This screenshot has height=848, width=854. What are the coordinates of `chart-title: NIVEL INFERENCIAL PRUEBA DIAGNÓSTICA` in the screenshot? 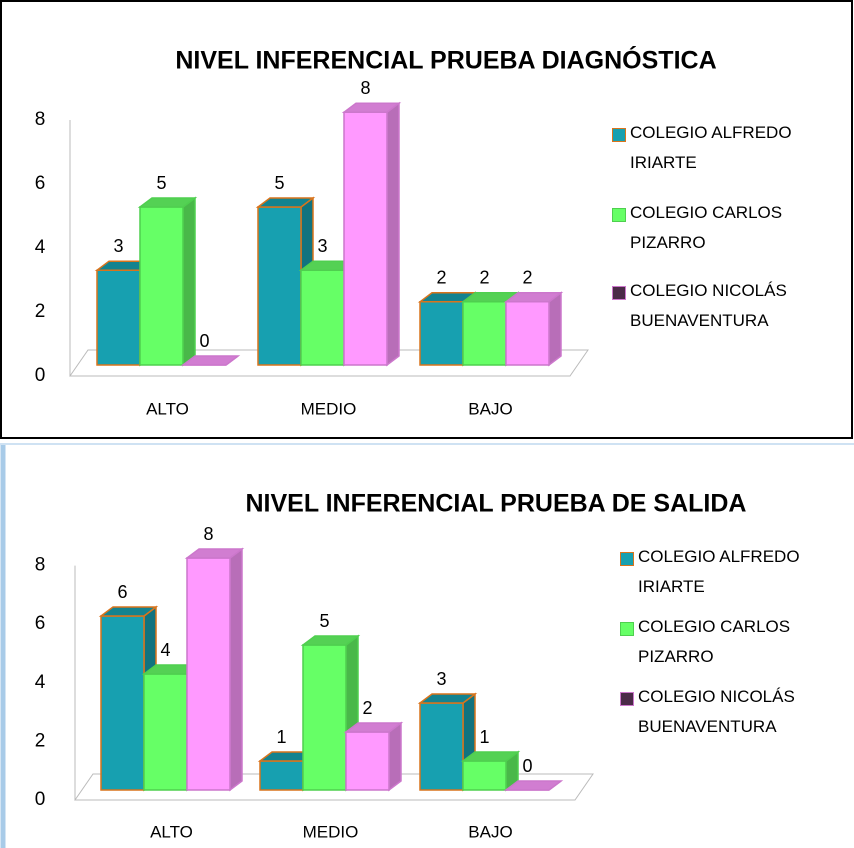 It's located at (445, 60).